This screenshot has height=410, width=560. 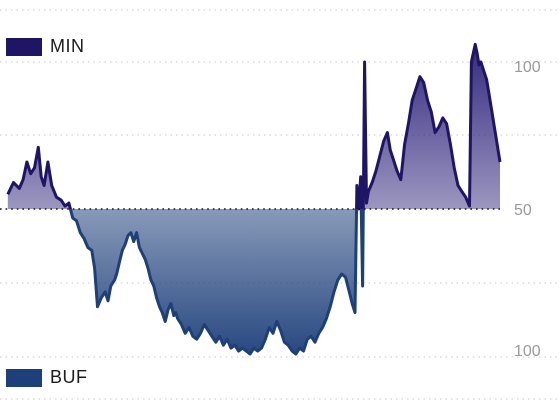 What do you see at coordinates (69, 377) in the screenshot?
I see `legend-label-buf: BUF` at bounding box center [69, 377].